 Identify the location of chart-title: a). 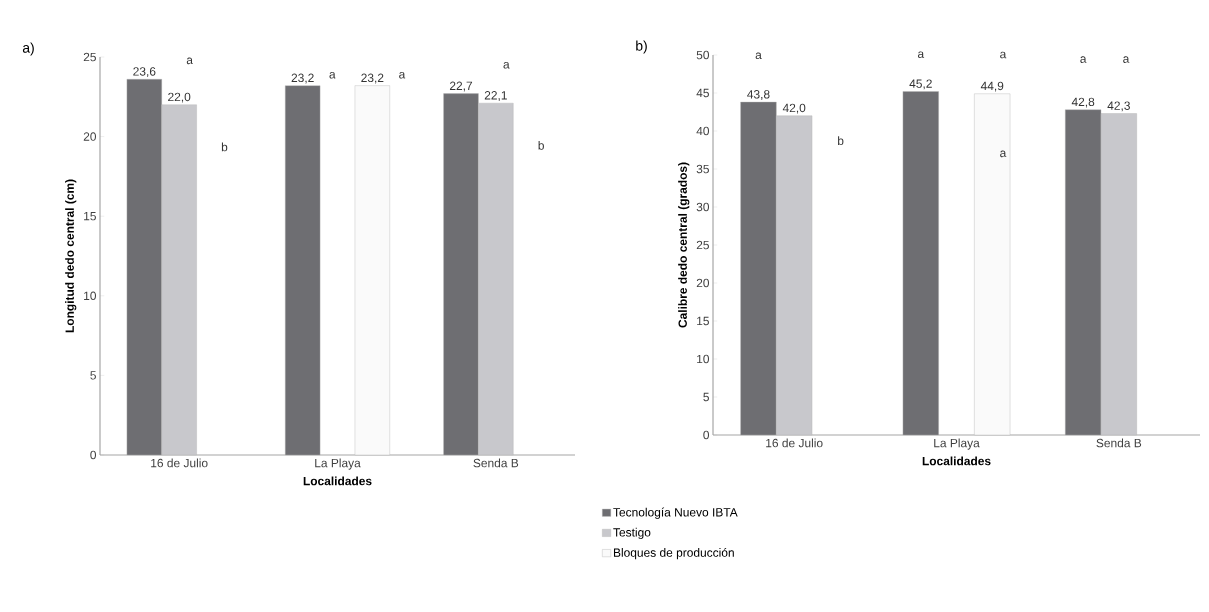
(28, 49).